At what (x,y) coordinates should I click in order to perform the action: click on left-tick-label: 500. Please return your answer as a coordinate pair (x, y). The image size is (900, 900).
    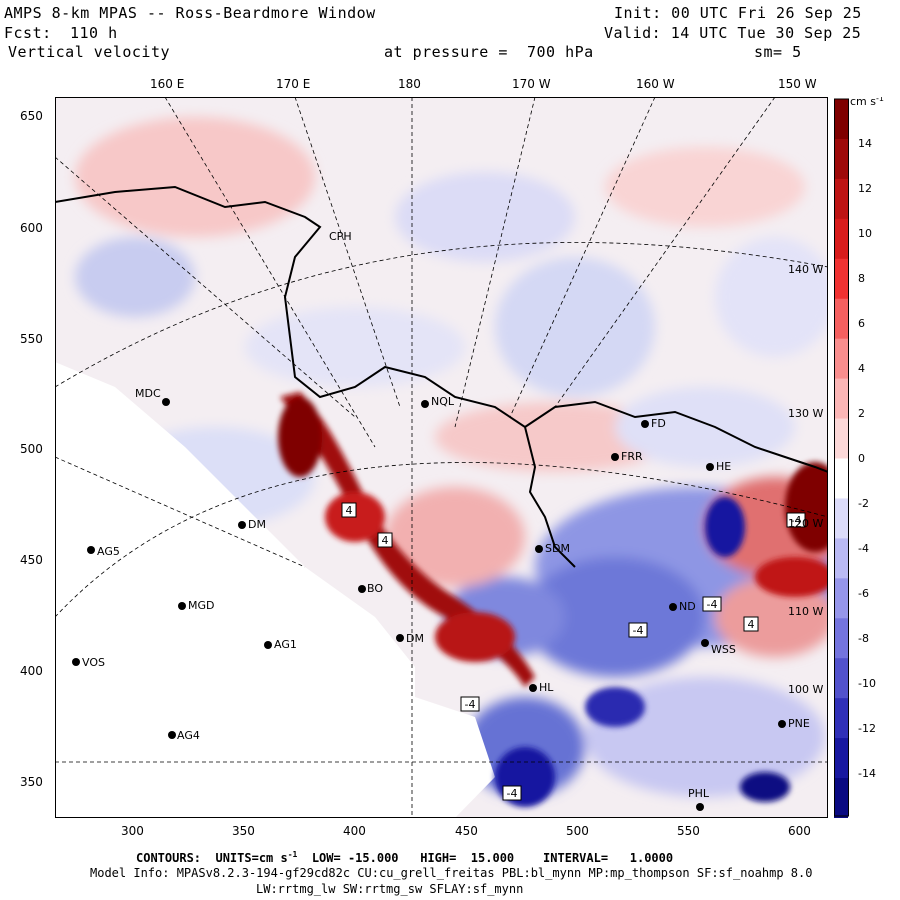
    Looking at the image, I should click on (31, 449).